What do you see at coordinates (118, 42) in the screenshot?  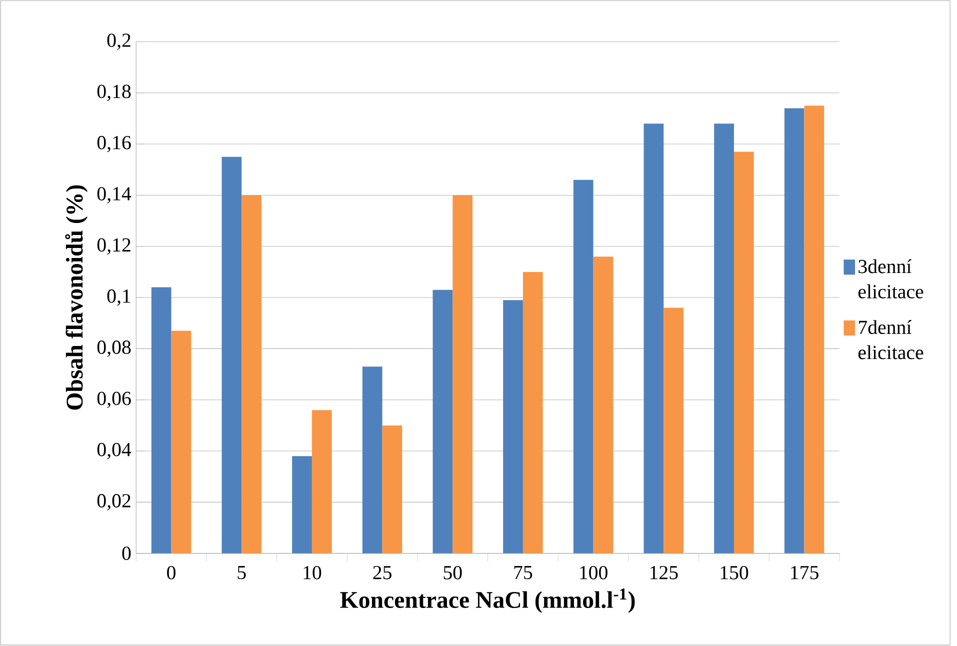 I see `y-tick-label: 0,2` at bounding box center [118, 42].